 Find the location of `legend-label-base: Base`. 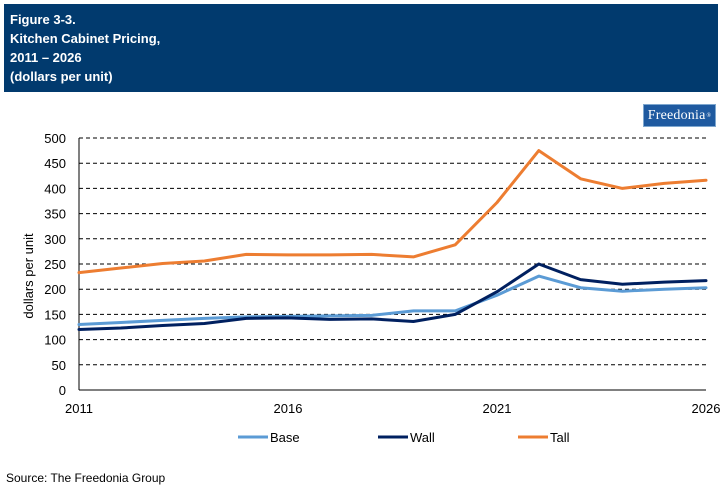

legend-label-base: Base is located at coordinates (285, 437).